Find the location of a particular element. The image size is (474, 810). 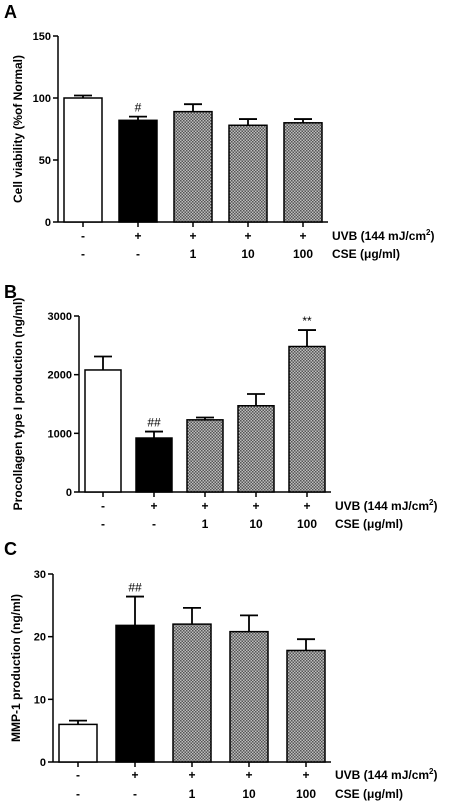

y-tick-label: 20 is located at coordinates (40, 638).